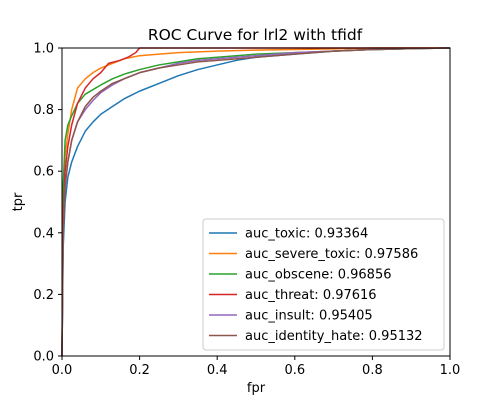 The height and width of the screenshot is (404, 500). What do you see at coordinates (311, 295) in the screenshot?
I see `legend-entry: auc_threat: 0.97616` at bounding box center [311, 295].